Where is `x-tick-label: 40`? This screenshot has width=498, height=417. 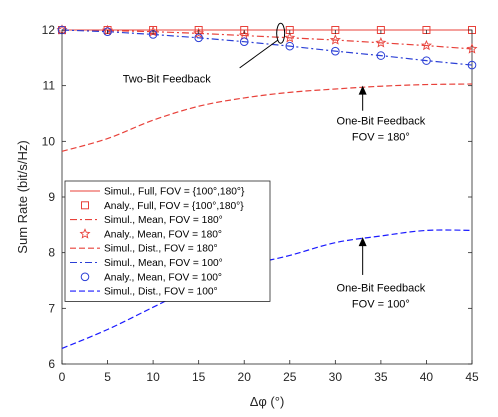 x-tick-label: 40 is located at coordinates (427, 377).